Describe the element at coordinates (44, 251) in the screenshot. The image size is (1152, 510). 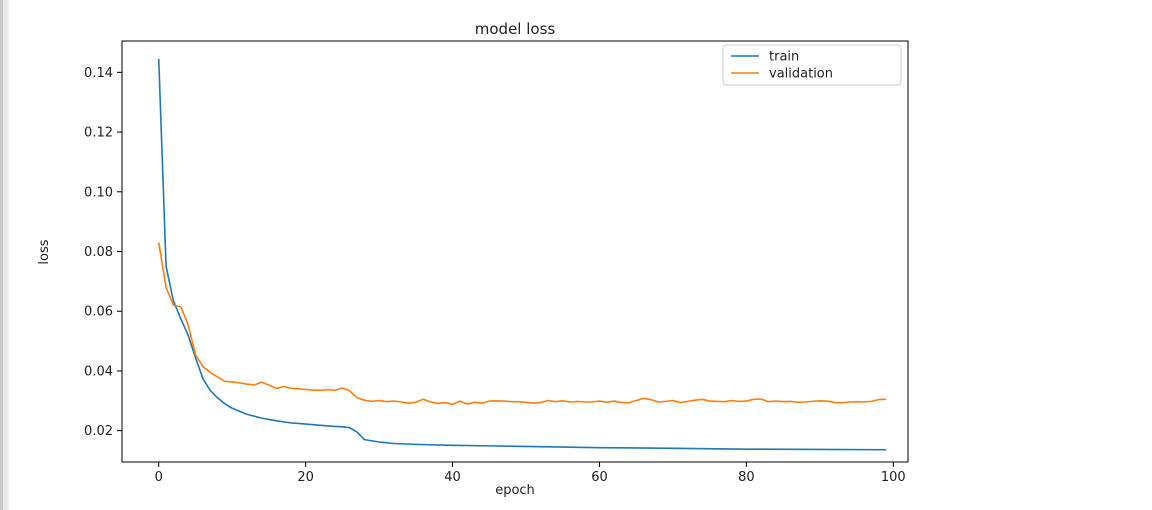
I see `y-axis-label: loss` at that location.